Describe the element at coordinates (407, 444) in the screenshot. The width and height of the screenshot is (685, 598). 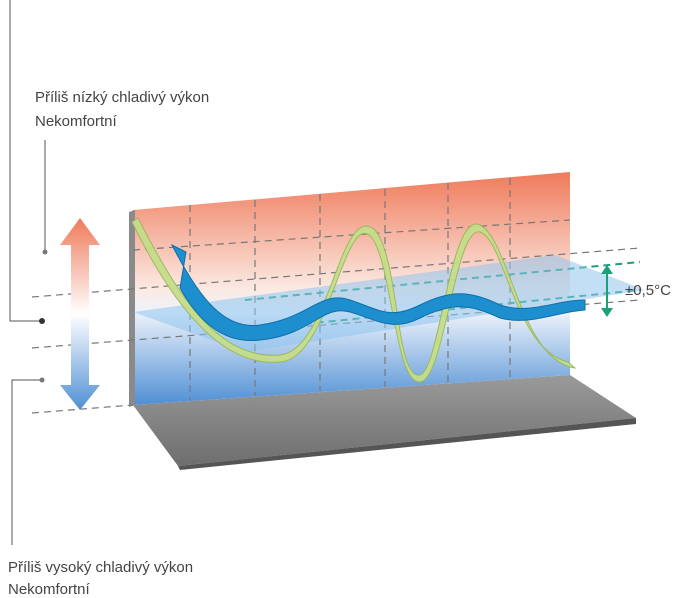
I see `floor-edge` at that location.